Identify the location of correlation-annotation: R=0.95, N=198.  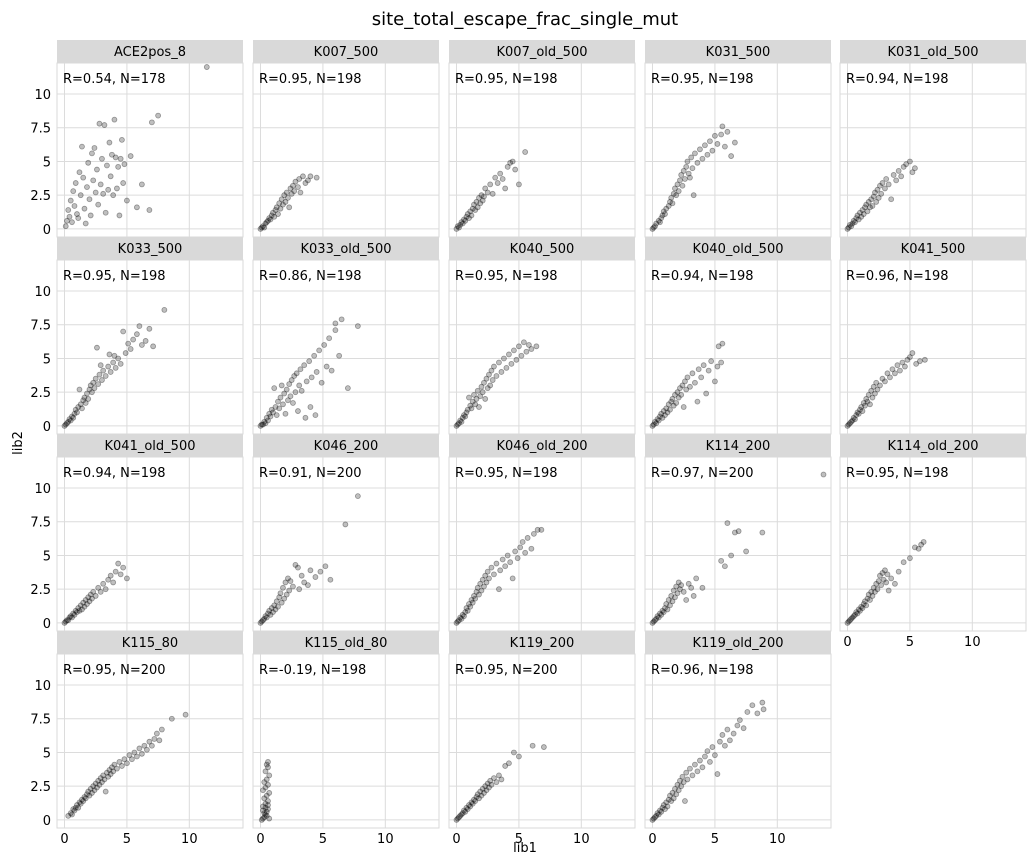
(506, 473).